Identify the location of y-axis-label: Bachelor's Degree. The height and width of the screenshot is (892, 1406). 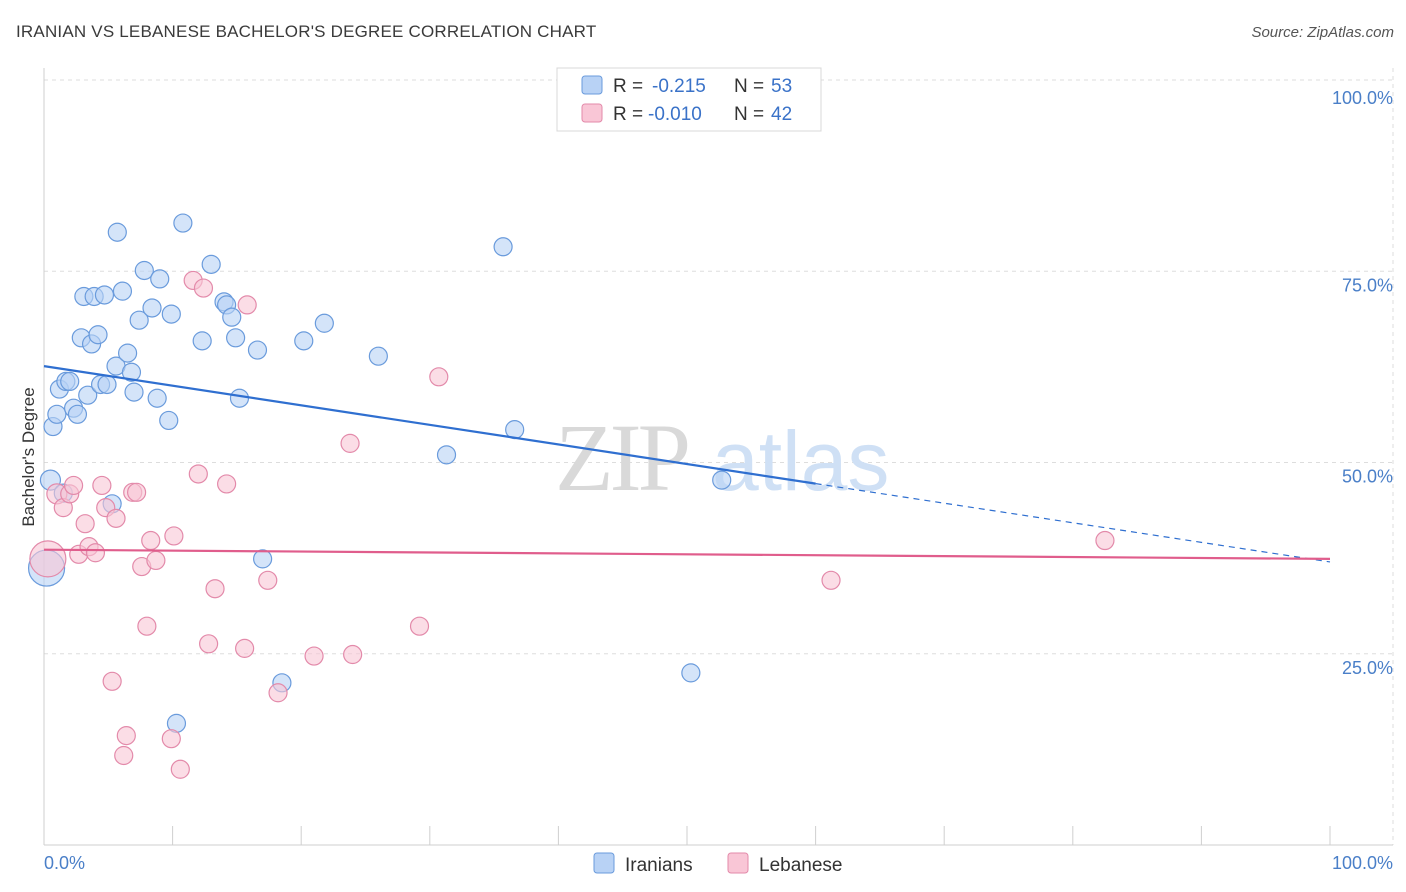
(28, 456).